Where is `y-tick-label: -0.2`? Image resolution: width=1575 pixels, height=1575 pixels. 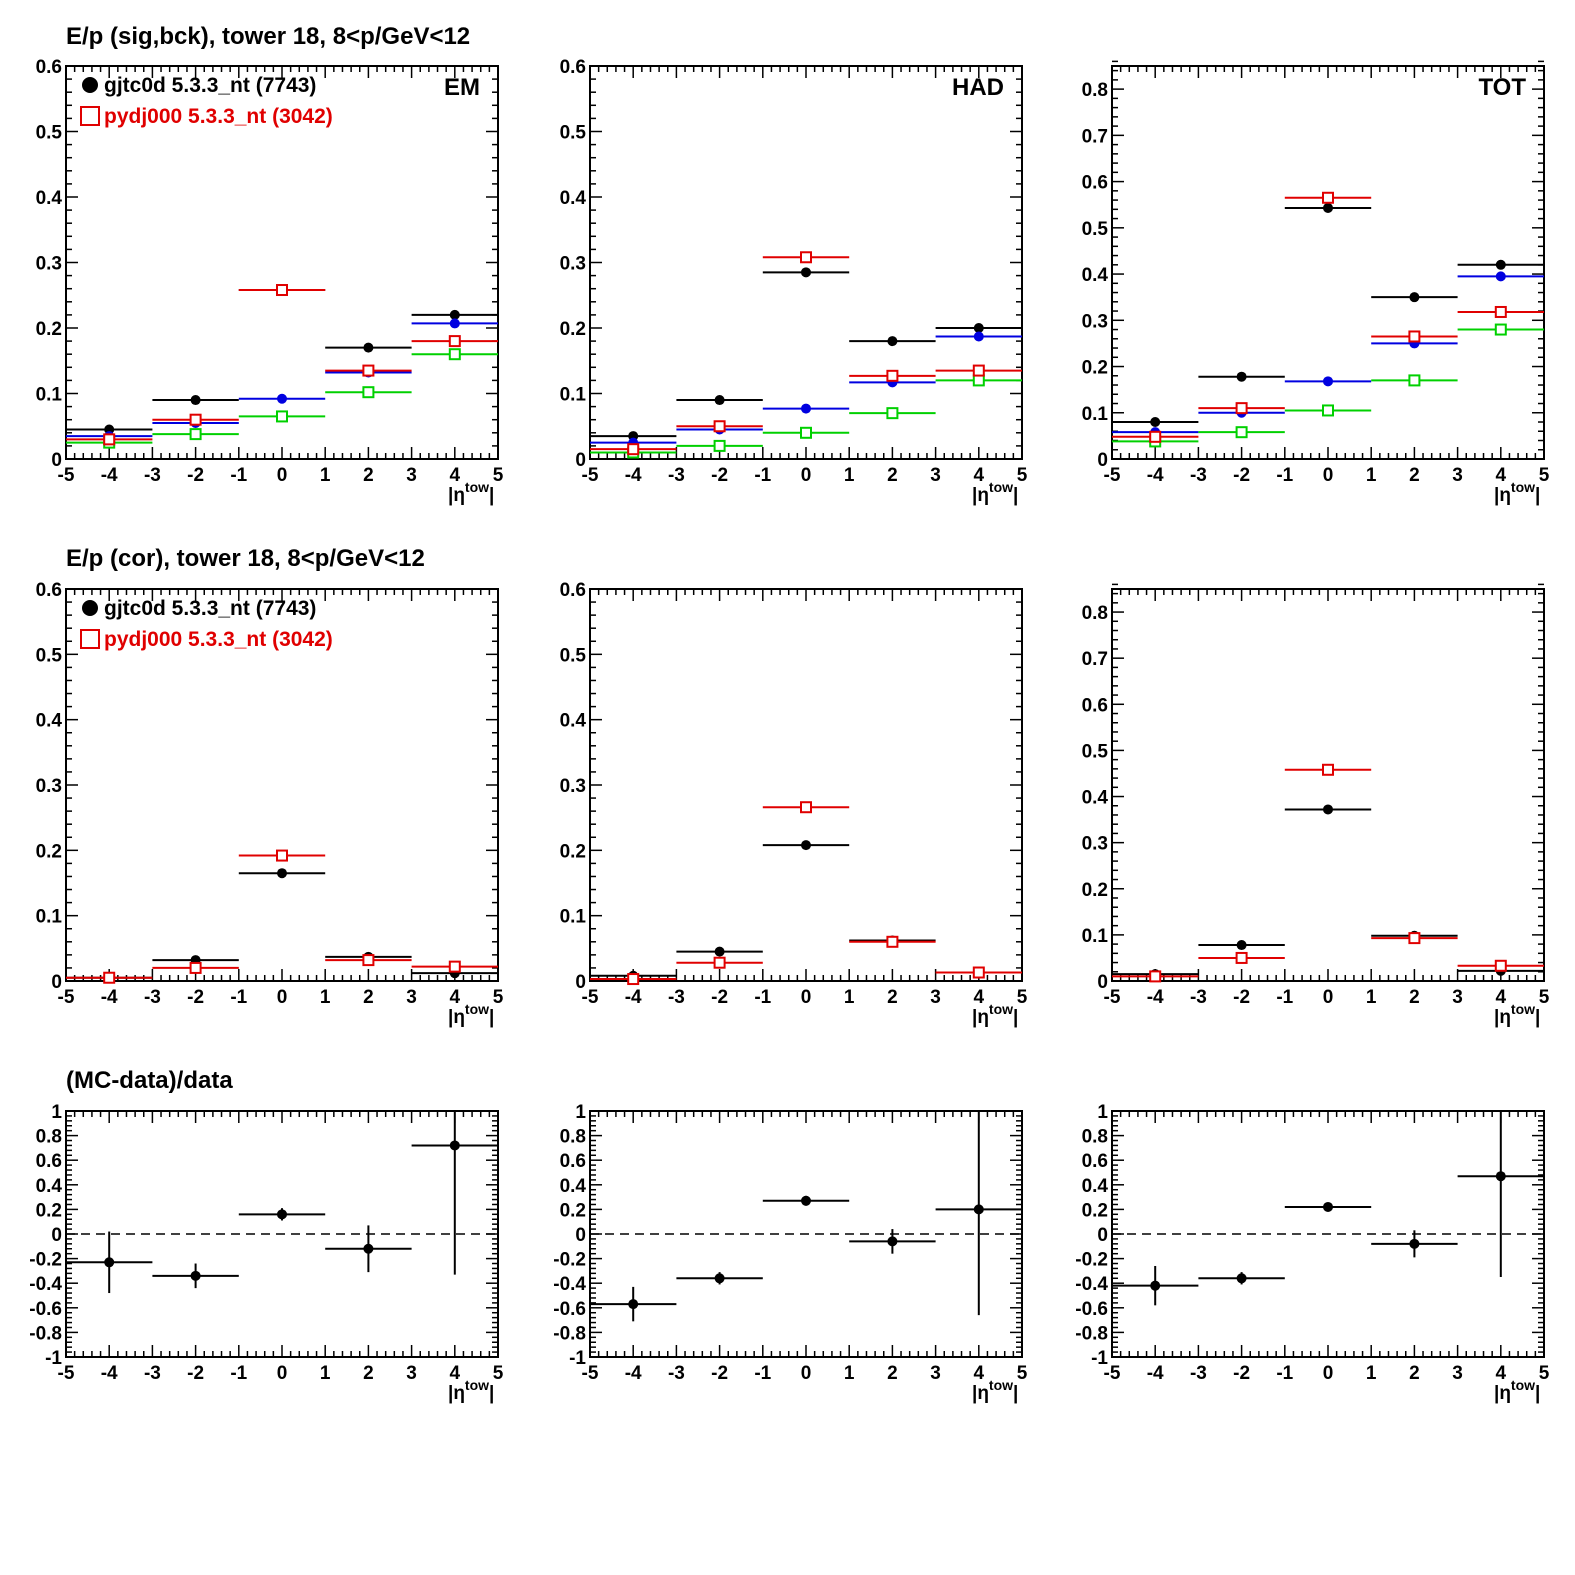 y-tick-label: -0.2 is located at coordinates (569, 1260).